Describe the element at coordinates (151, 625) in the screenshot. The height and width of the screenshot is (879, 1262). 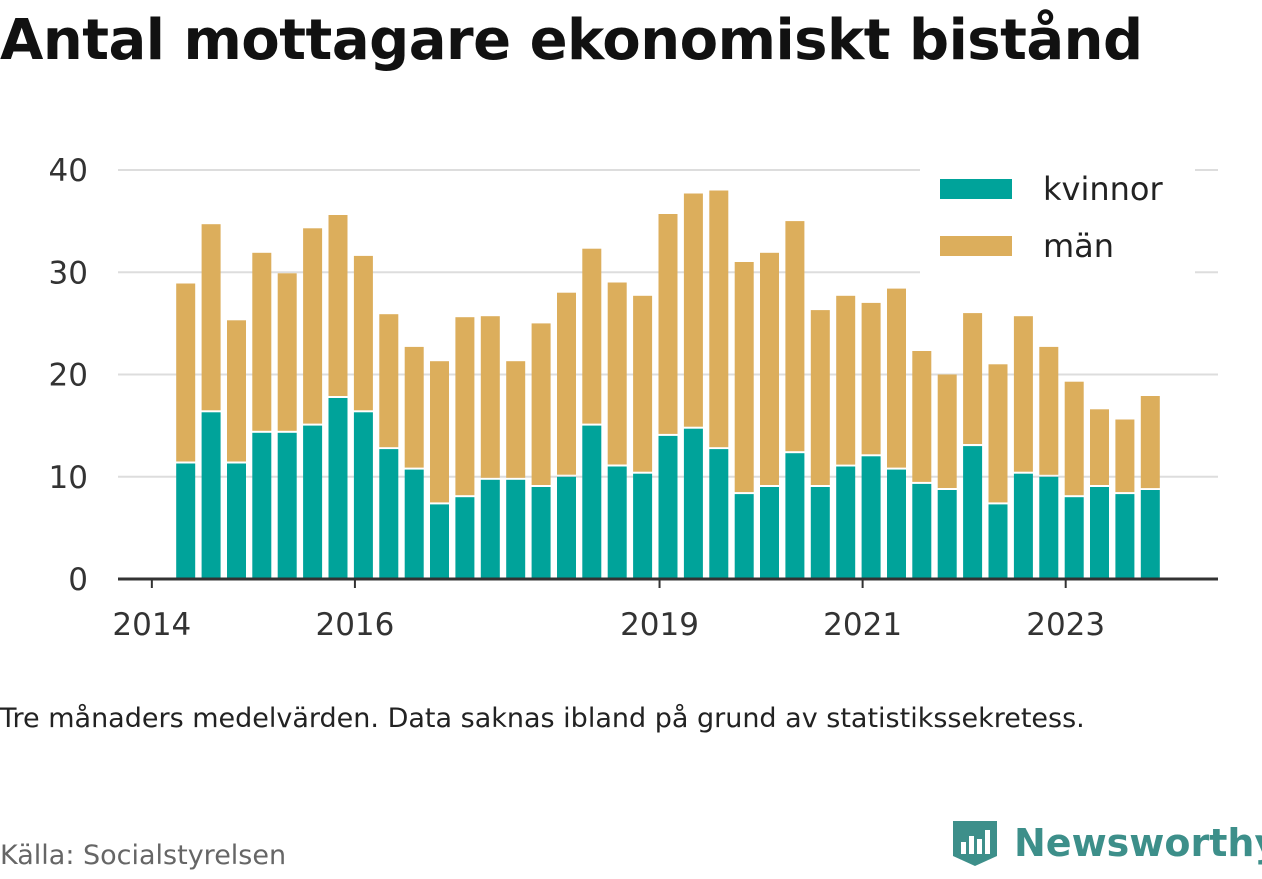
I see `x-tick-label-2014: 2014` at that location.